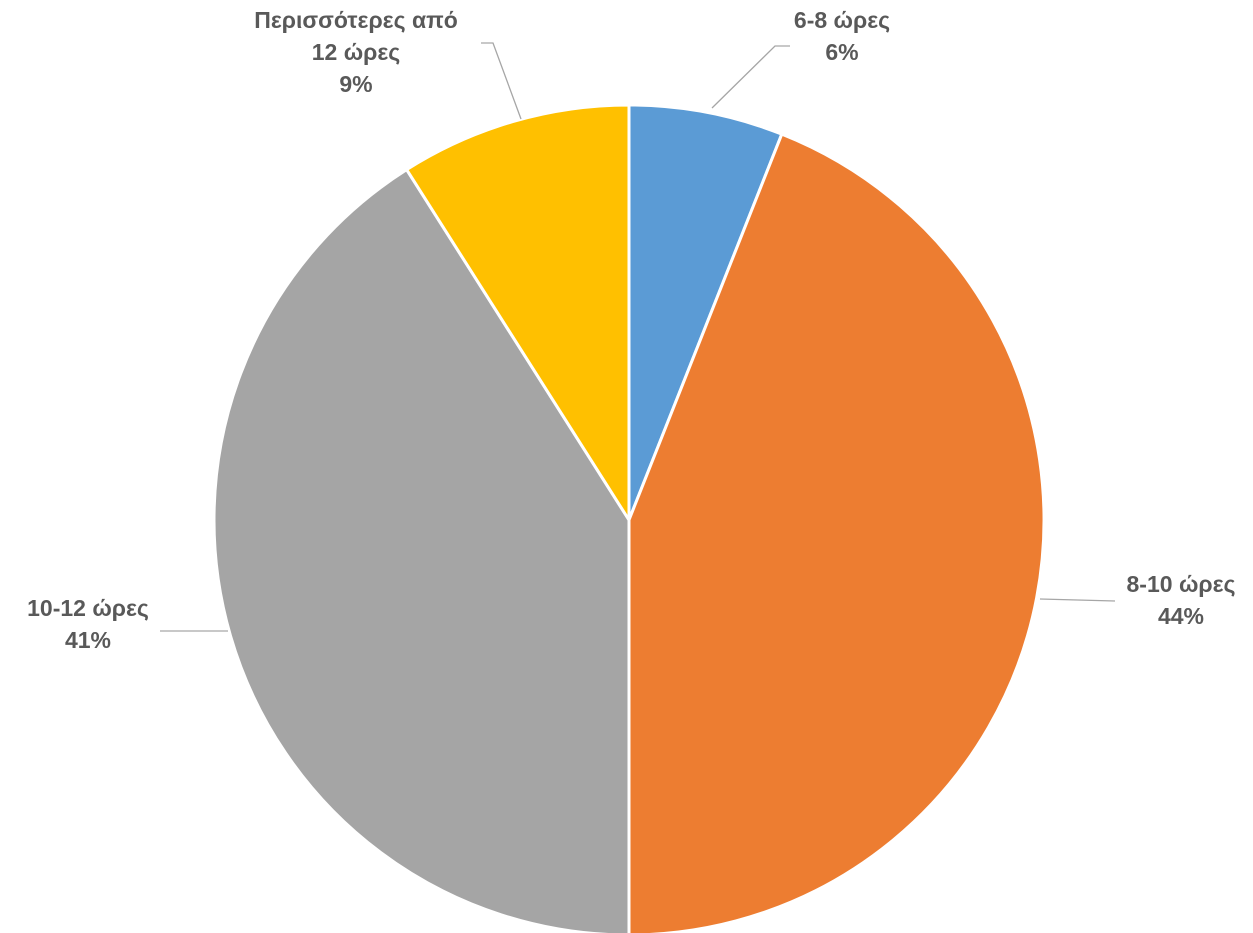 The height and width of the screenshot is (933, 1253). Describe the element at coordinates (88, 640) in the screenshot. I see `percent-label: 41%` at that location.